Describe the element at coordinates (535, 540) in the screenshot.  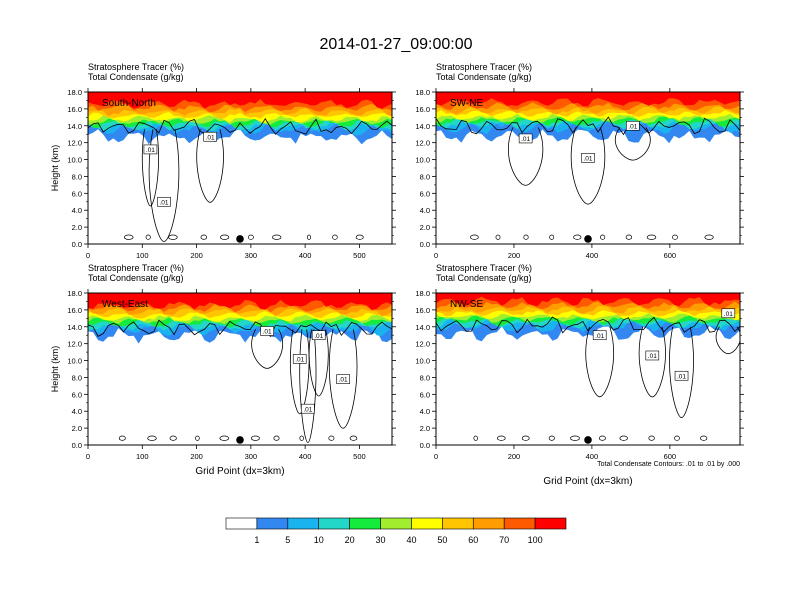
I see `colorbar-label: 100` at that location.